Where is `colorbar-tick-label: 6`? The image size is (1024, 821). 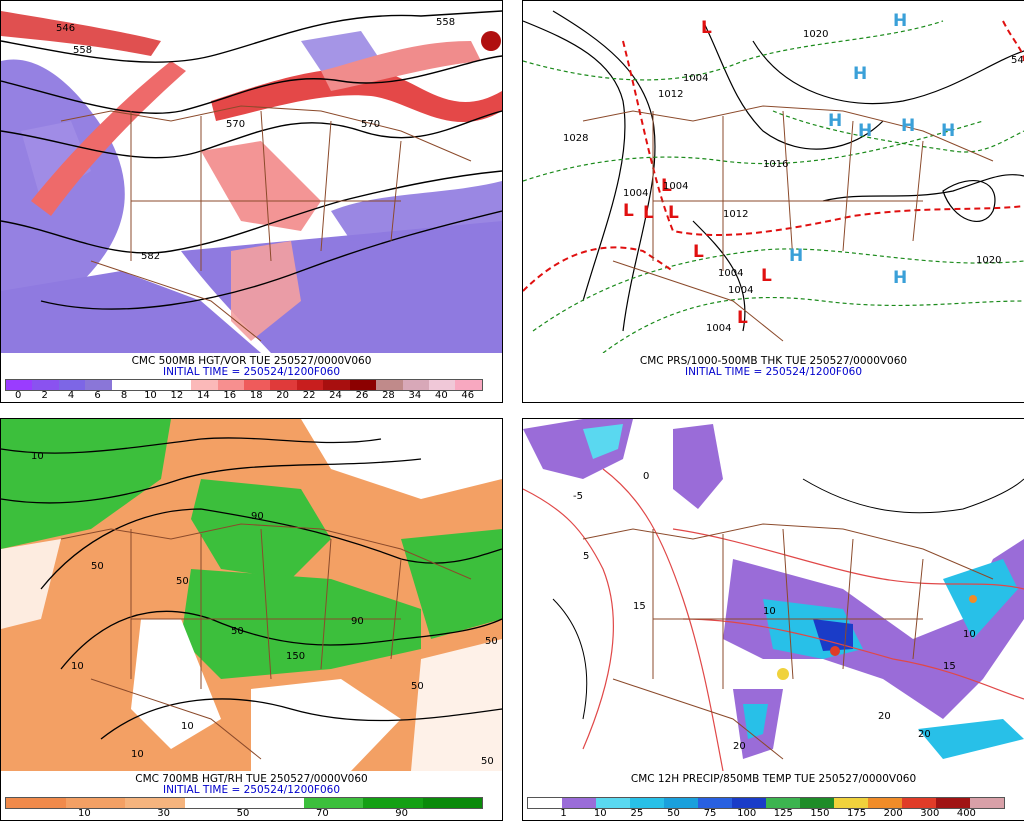
colorbar-tick-label: 6 is located at coordinates (97, 395).